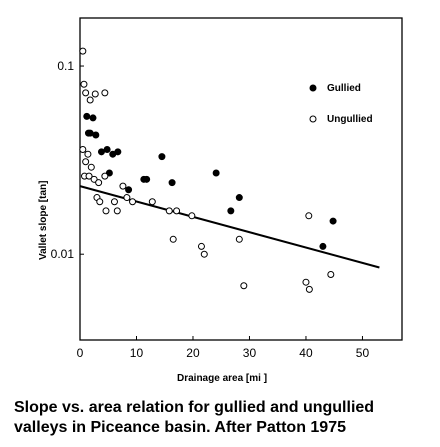 The height and width of the screenshot is (447, 440). What do you see at coordinates (80, 353) in the screenshot?
I see `x-tick-label: 0` at bounding box center [80, 353].